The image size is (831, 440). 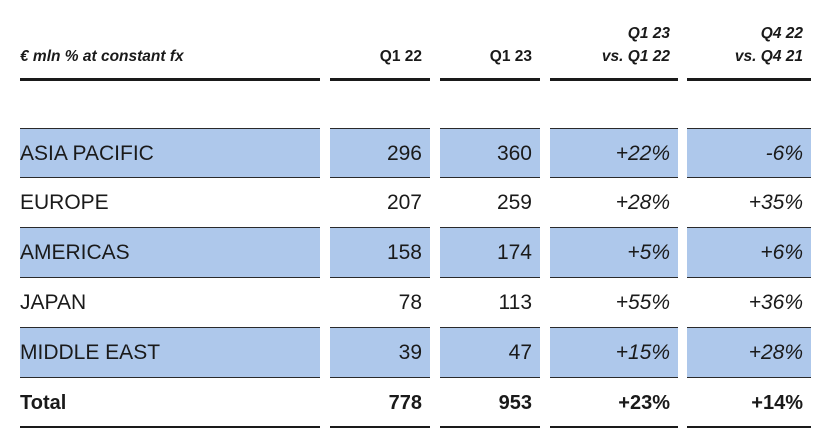 What do you see at coordinates (749, 153) in the screenshot?
I see `value-q4: -6%` at bounding box center [749, 153].